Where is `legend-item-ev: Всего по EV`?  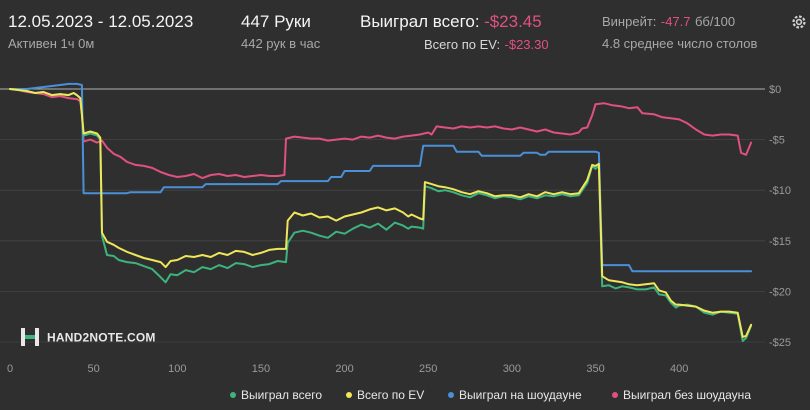 legend-item-ev: Всего по EV is located at coordinates (385, 395).